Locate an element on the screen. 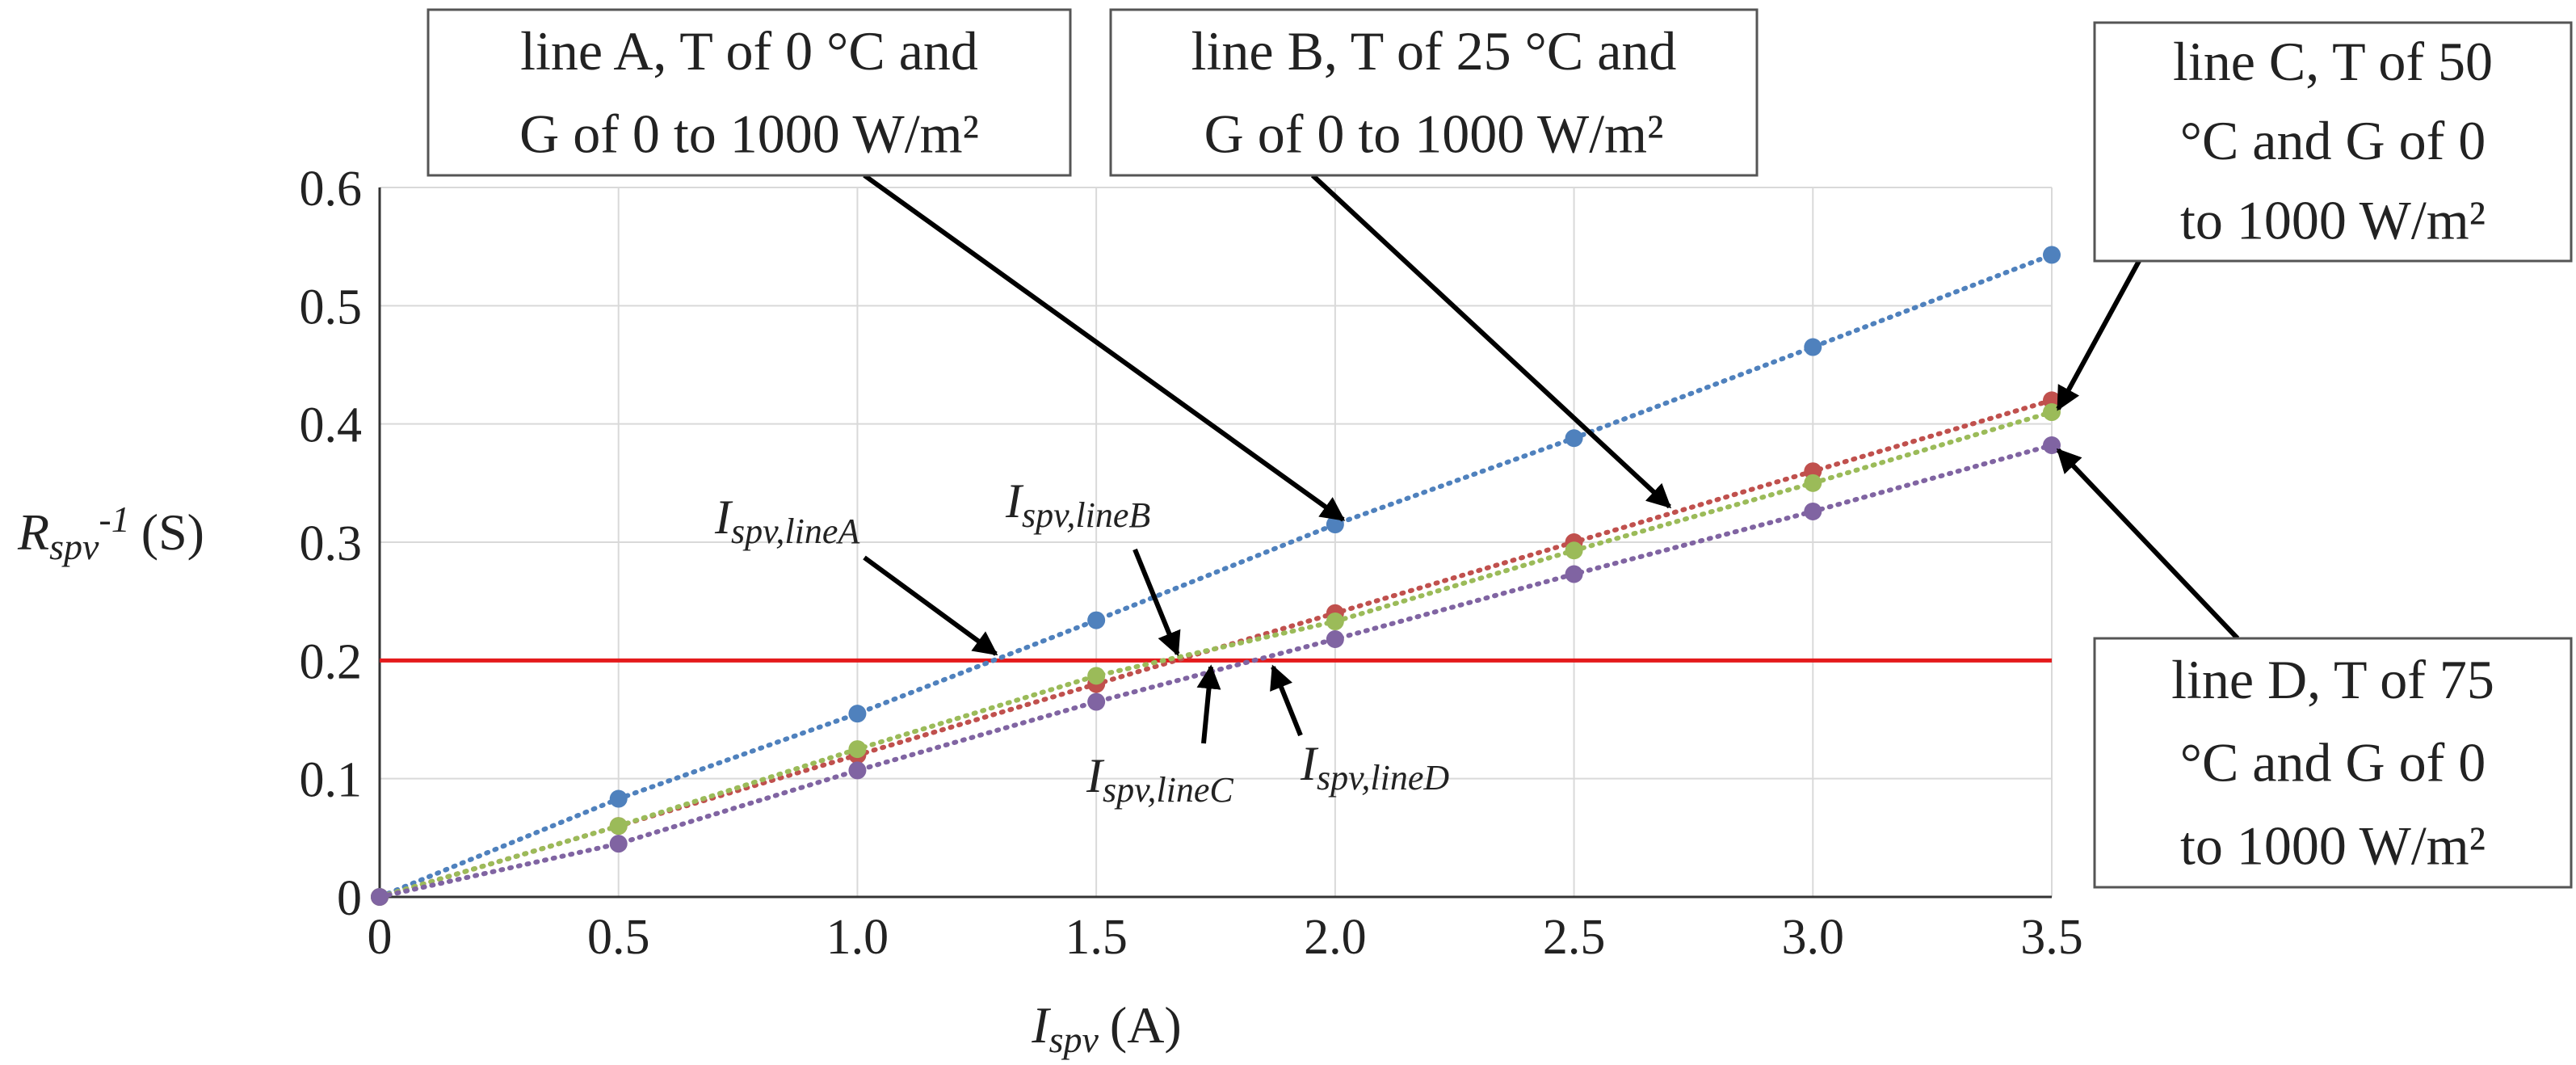  intersection-subscript: spv,lineB is located at coordinates (1086, 515).